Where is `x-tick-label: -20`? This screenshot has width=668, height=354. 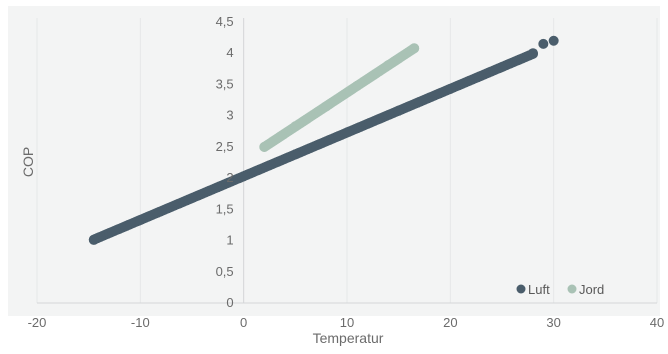
x-tick-label: -20 is located at coordinates (37, 322).